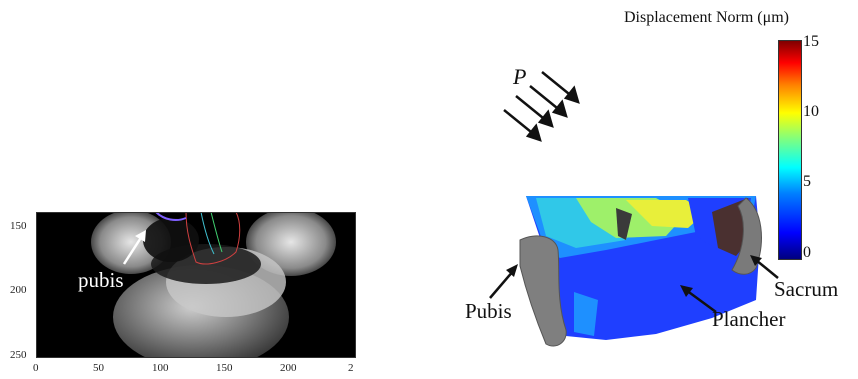 The height and width of the screenshot is (379, 858). What do you see at coordinates (643, 268) in the screenshot?
I see `model-surface` at bounding box center [643, 268].